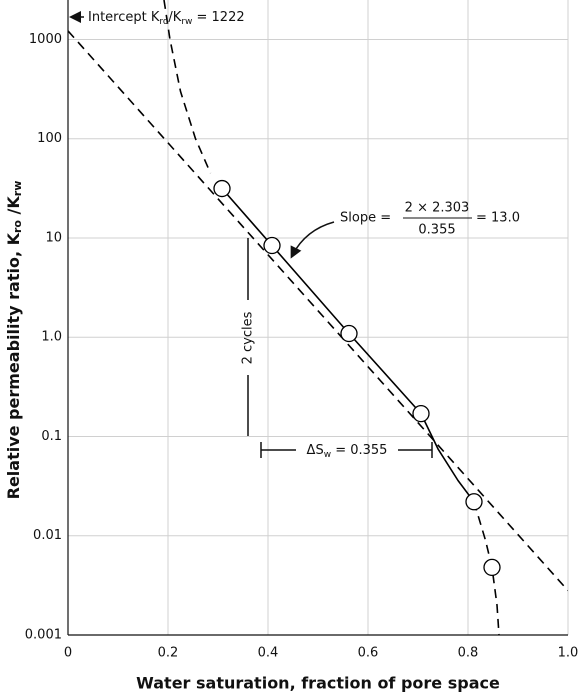  I want to click on intercept-annotation: Intercept Kro/Krw = 1222, so click(166, 18).